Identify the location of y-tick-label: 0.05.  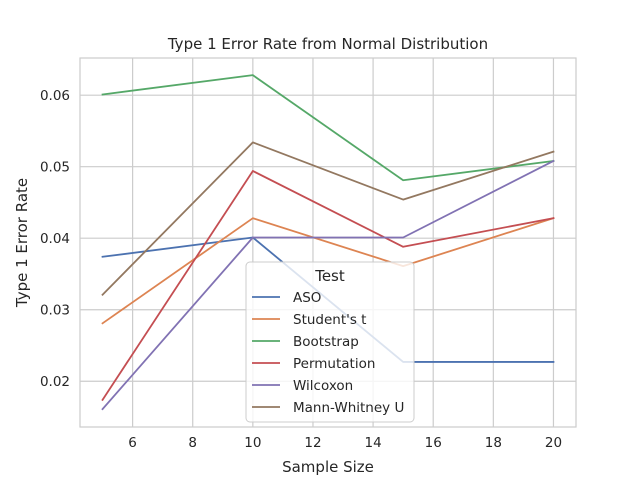
(55, 168).